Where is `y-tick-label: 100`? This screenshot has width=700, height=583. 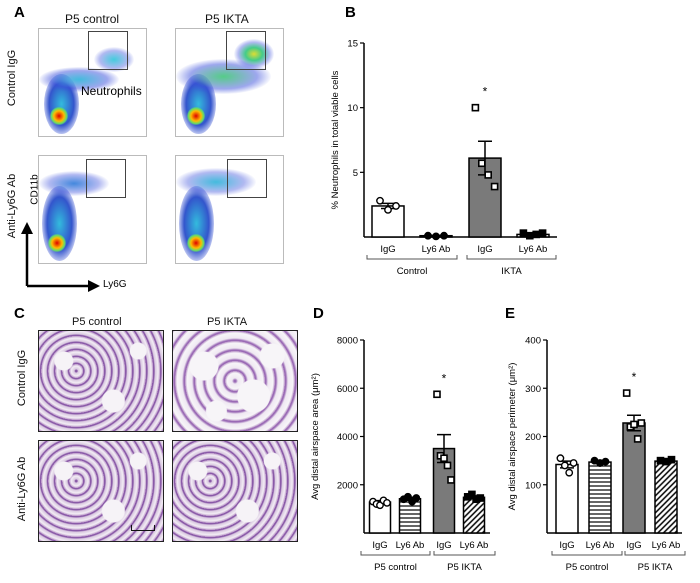 y-tick-label: 100 is located at coordinates (533, 485).